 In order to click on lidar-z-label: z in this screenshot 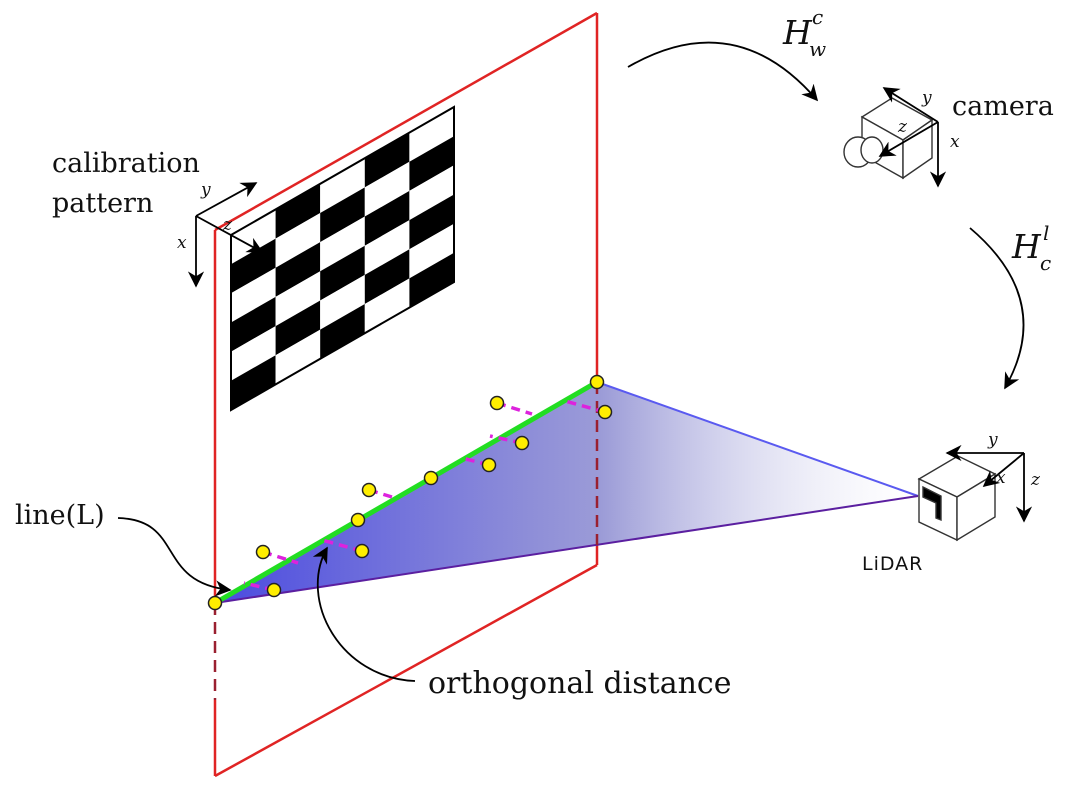, I will do `click(1035, 480)`.